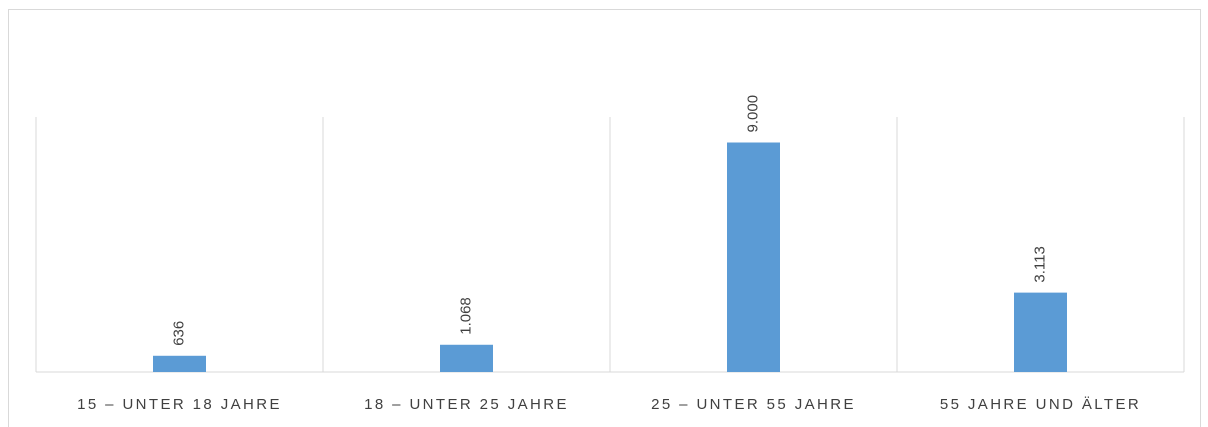 This screenshot has height=427, width=1208. Describe the element at coordinates (465, 316) in the screenshot. I see `data-label: 1.068` at that location.